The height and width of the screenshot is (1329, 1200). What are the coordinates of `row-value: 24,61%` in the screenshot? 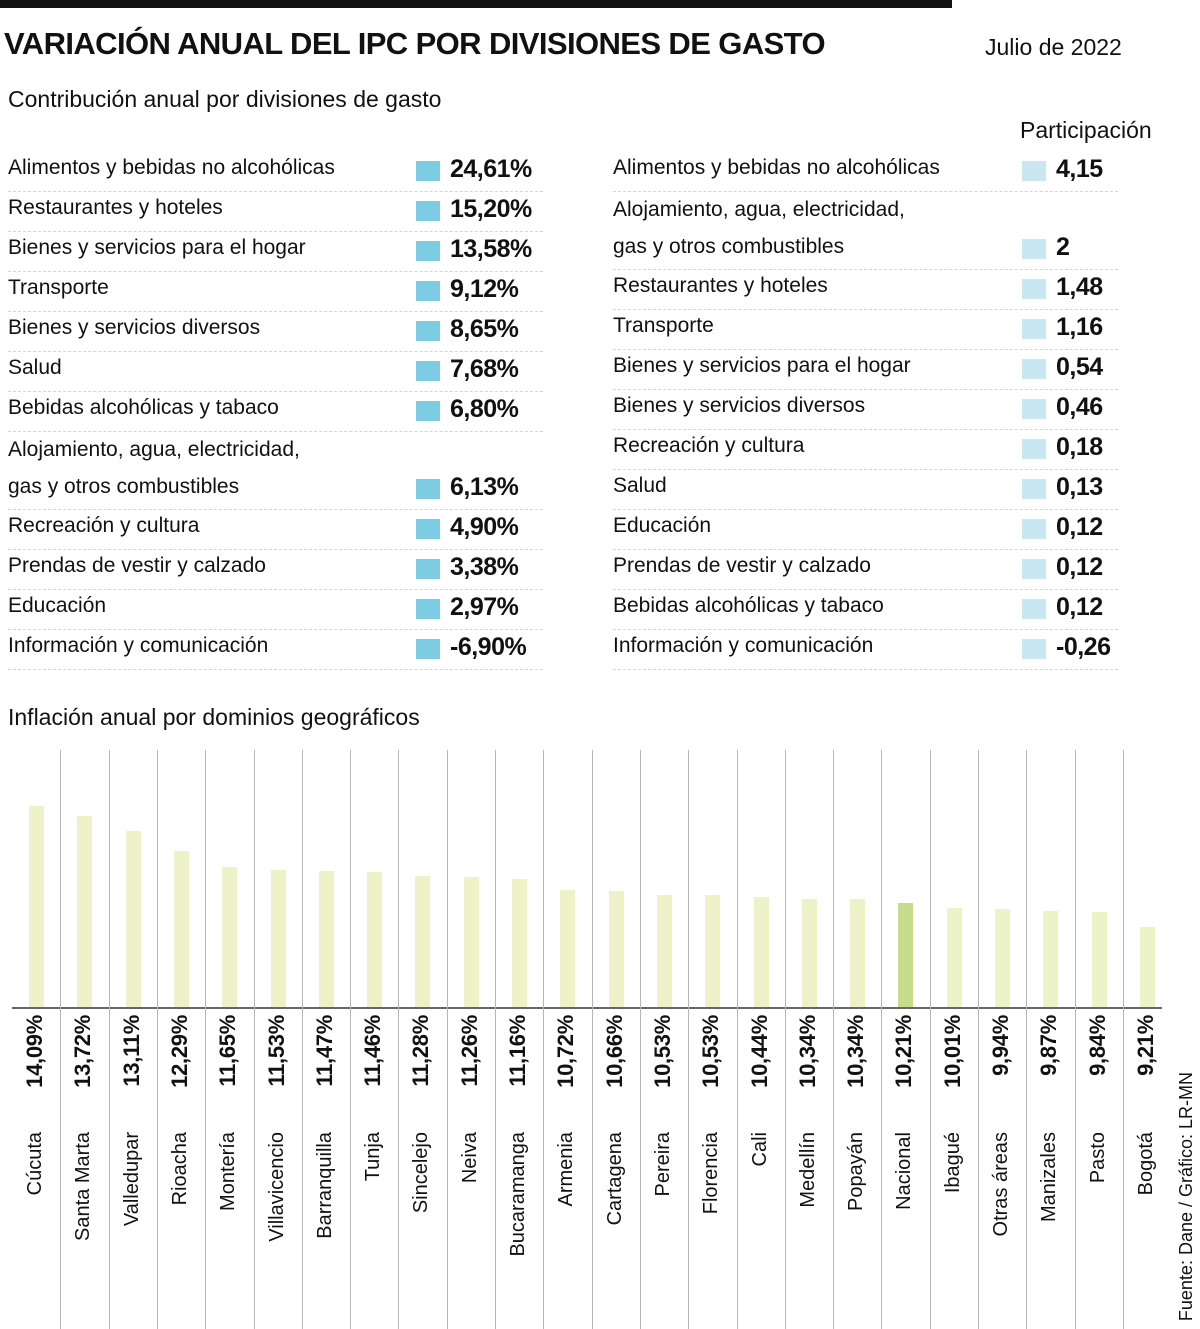 It's located at (491, 169).